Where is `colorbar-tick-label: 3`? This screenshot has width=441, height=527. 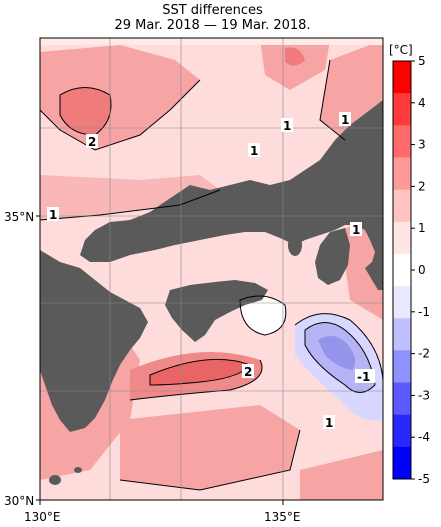 colorbar-tick-label: 3 is located at coordinates (422, 145).